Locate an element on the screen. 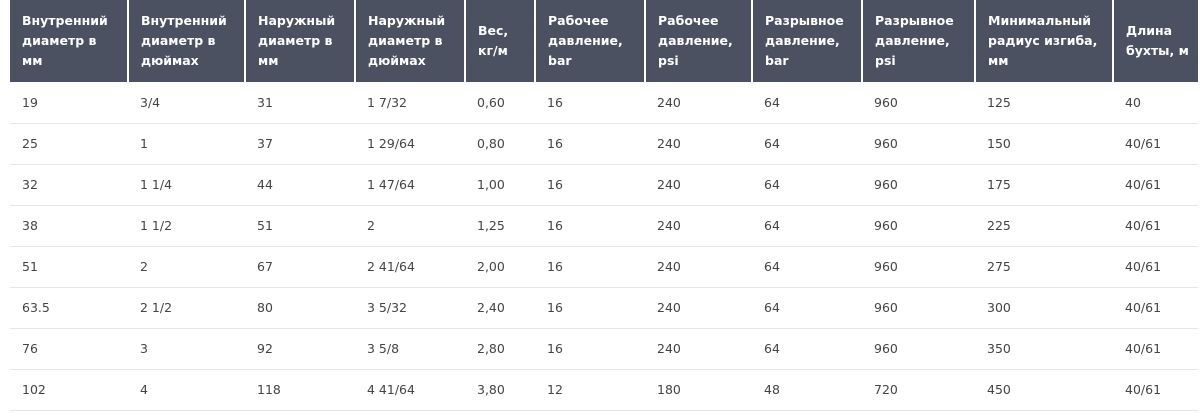  table-cell: 2 1/2 is located at coordinates (186, 308).